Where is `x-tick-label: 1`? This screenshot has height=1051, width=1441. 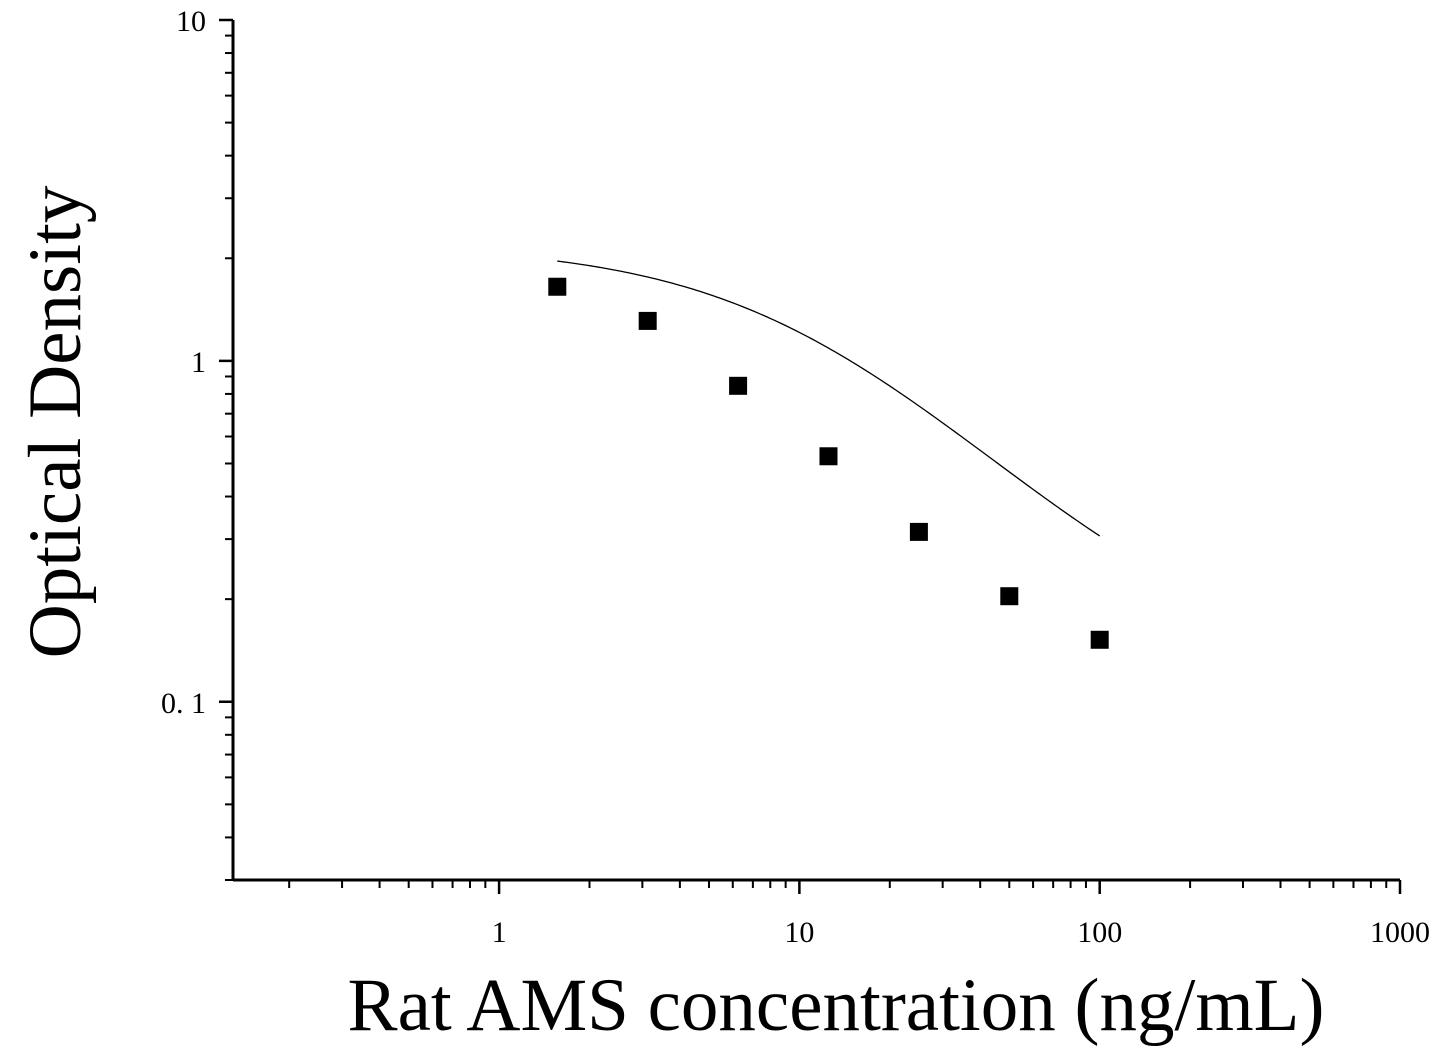
x-tick-label: 1 is located at coordinates (499, 932).